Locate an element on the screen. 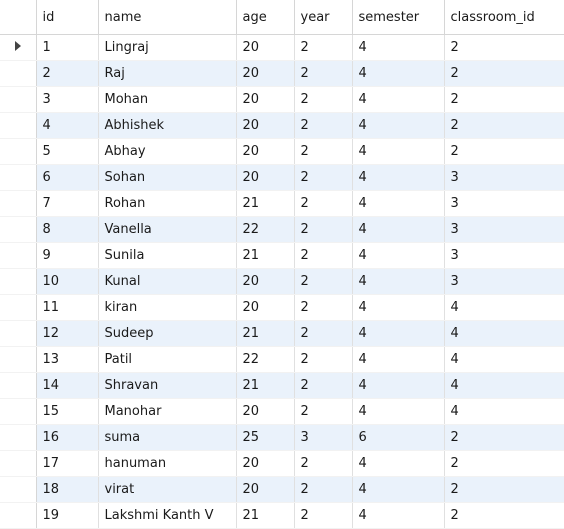 The width and height of the screenshot is (564, 529). table-row: 1 Lingraj 20 2 4 2 is located at coordinates (282, 47).